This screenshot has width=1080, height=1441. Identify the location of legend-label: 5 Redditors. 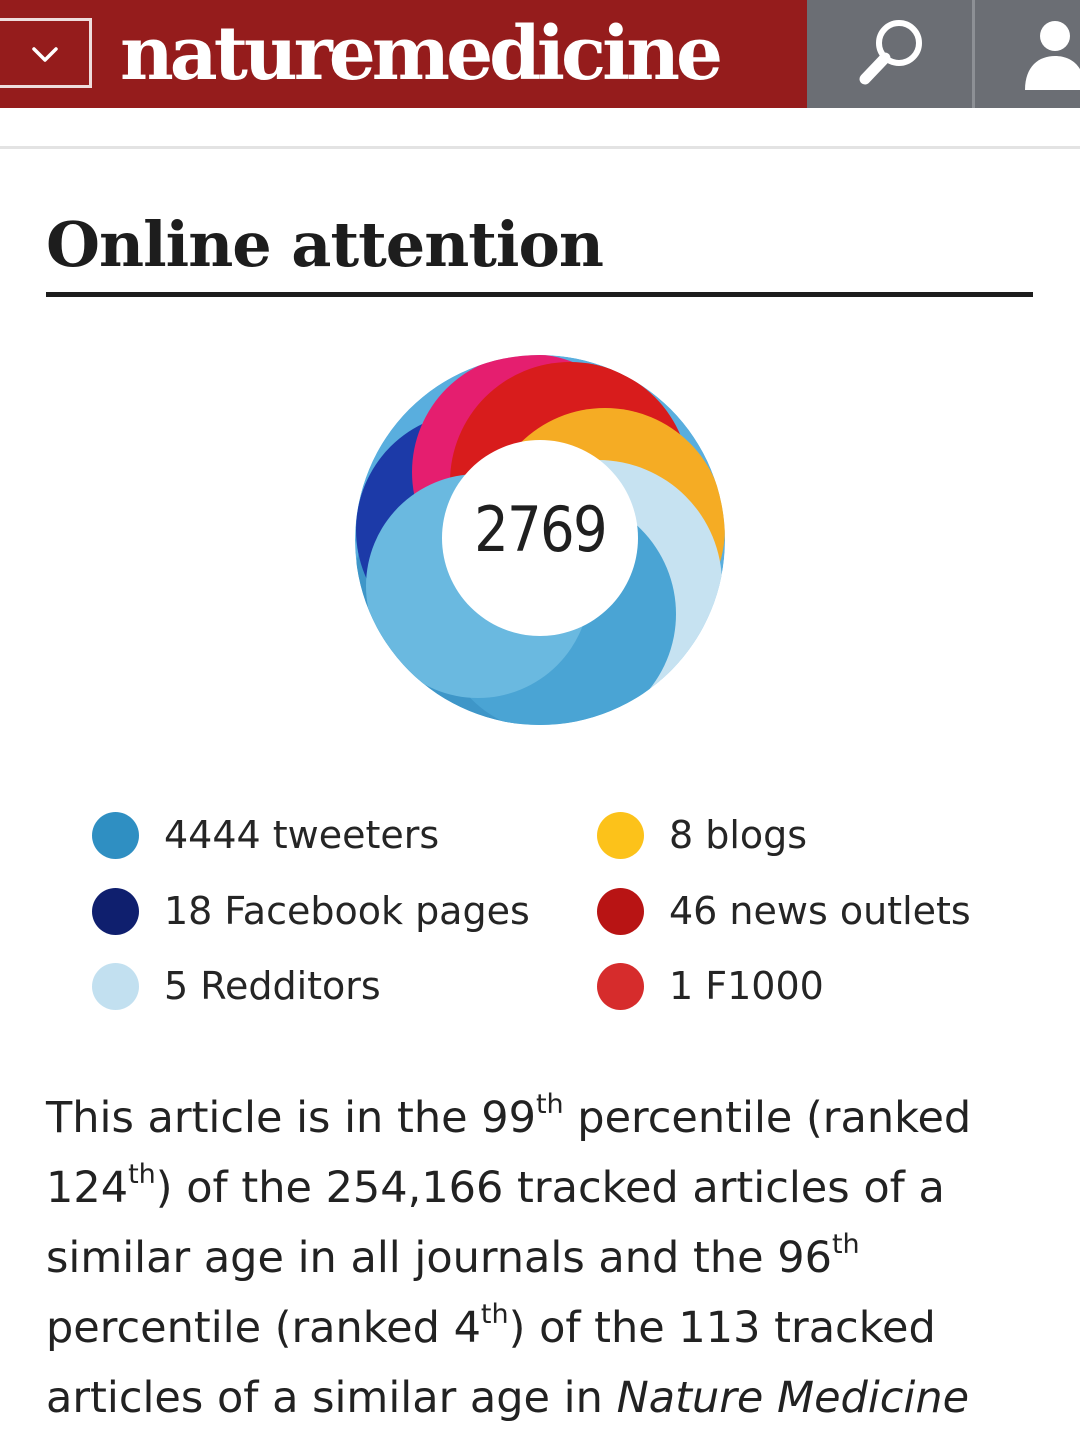
(272, 986).